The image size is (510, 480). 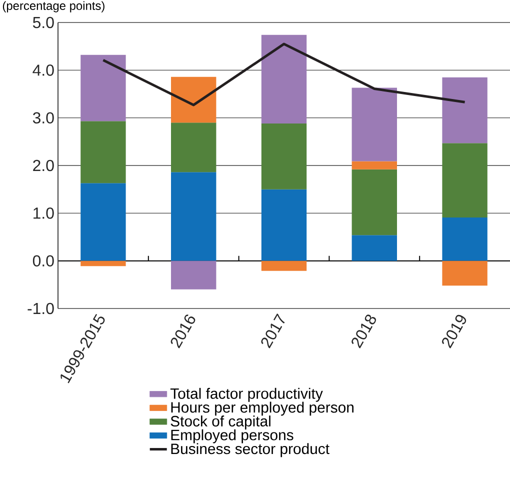 What do you see at coordinates (232, 436) in the screenshot?
I see `legend-label: Employed persons` at bounding box center [232, 436].